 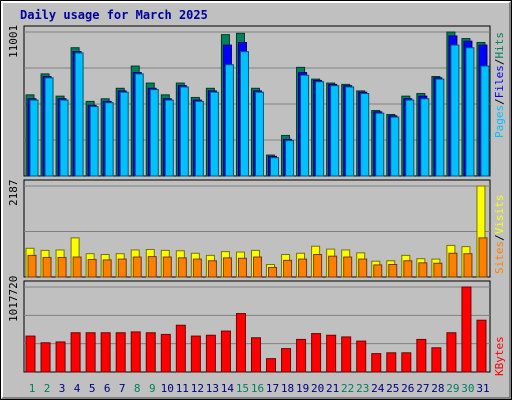 What do you see at coordinates (317, 388) in the screenshot?
I see `x-tick-day-20: 20` at bounding box center [317, 388].